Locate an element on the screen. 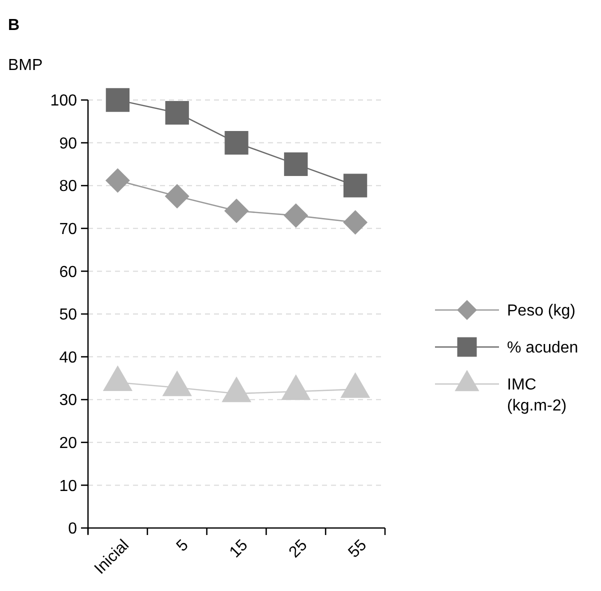 The height and width of the screenshot is (591, 601). x-tick-label: 25 is located at coordinates (298, 549).